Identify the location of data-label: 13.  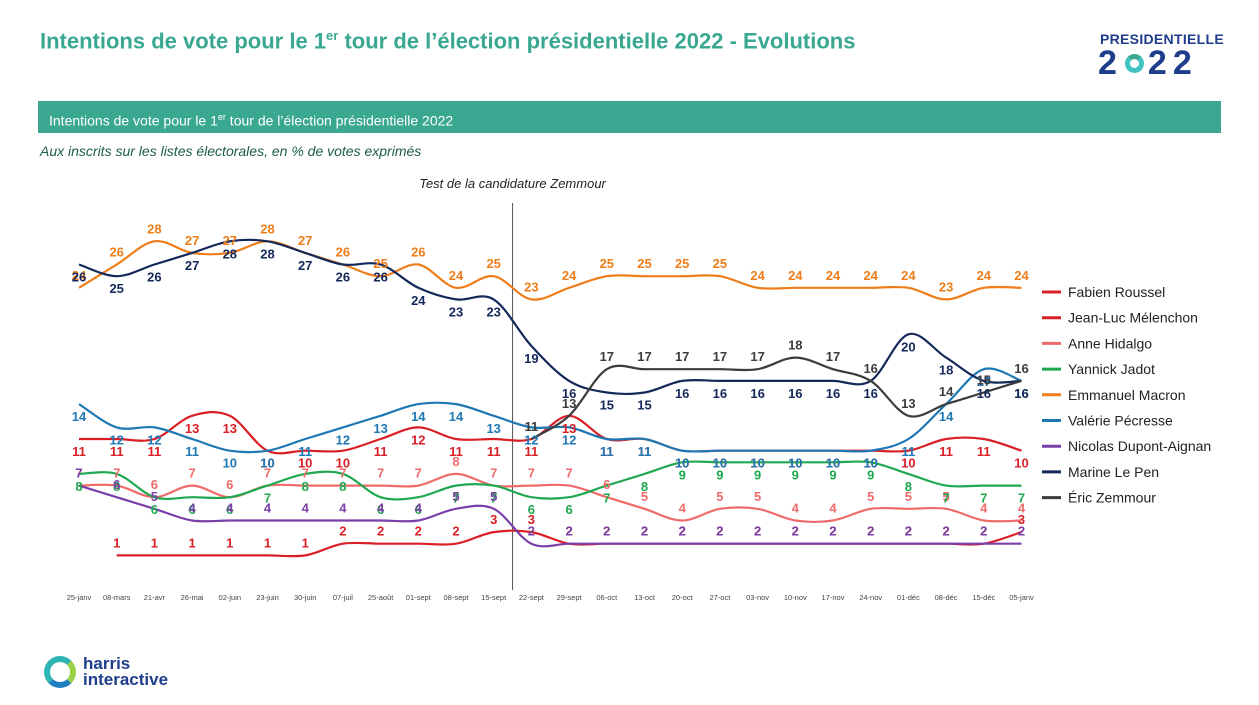
(569, 403).